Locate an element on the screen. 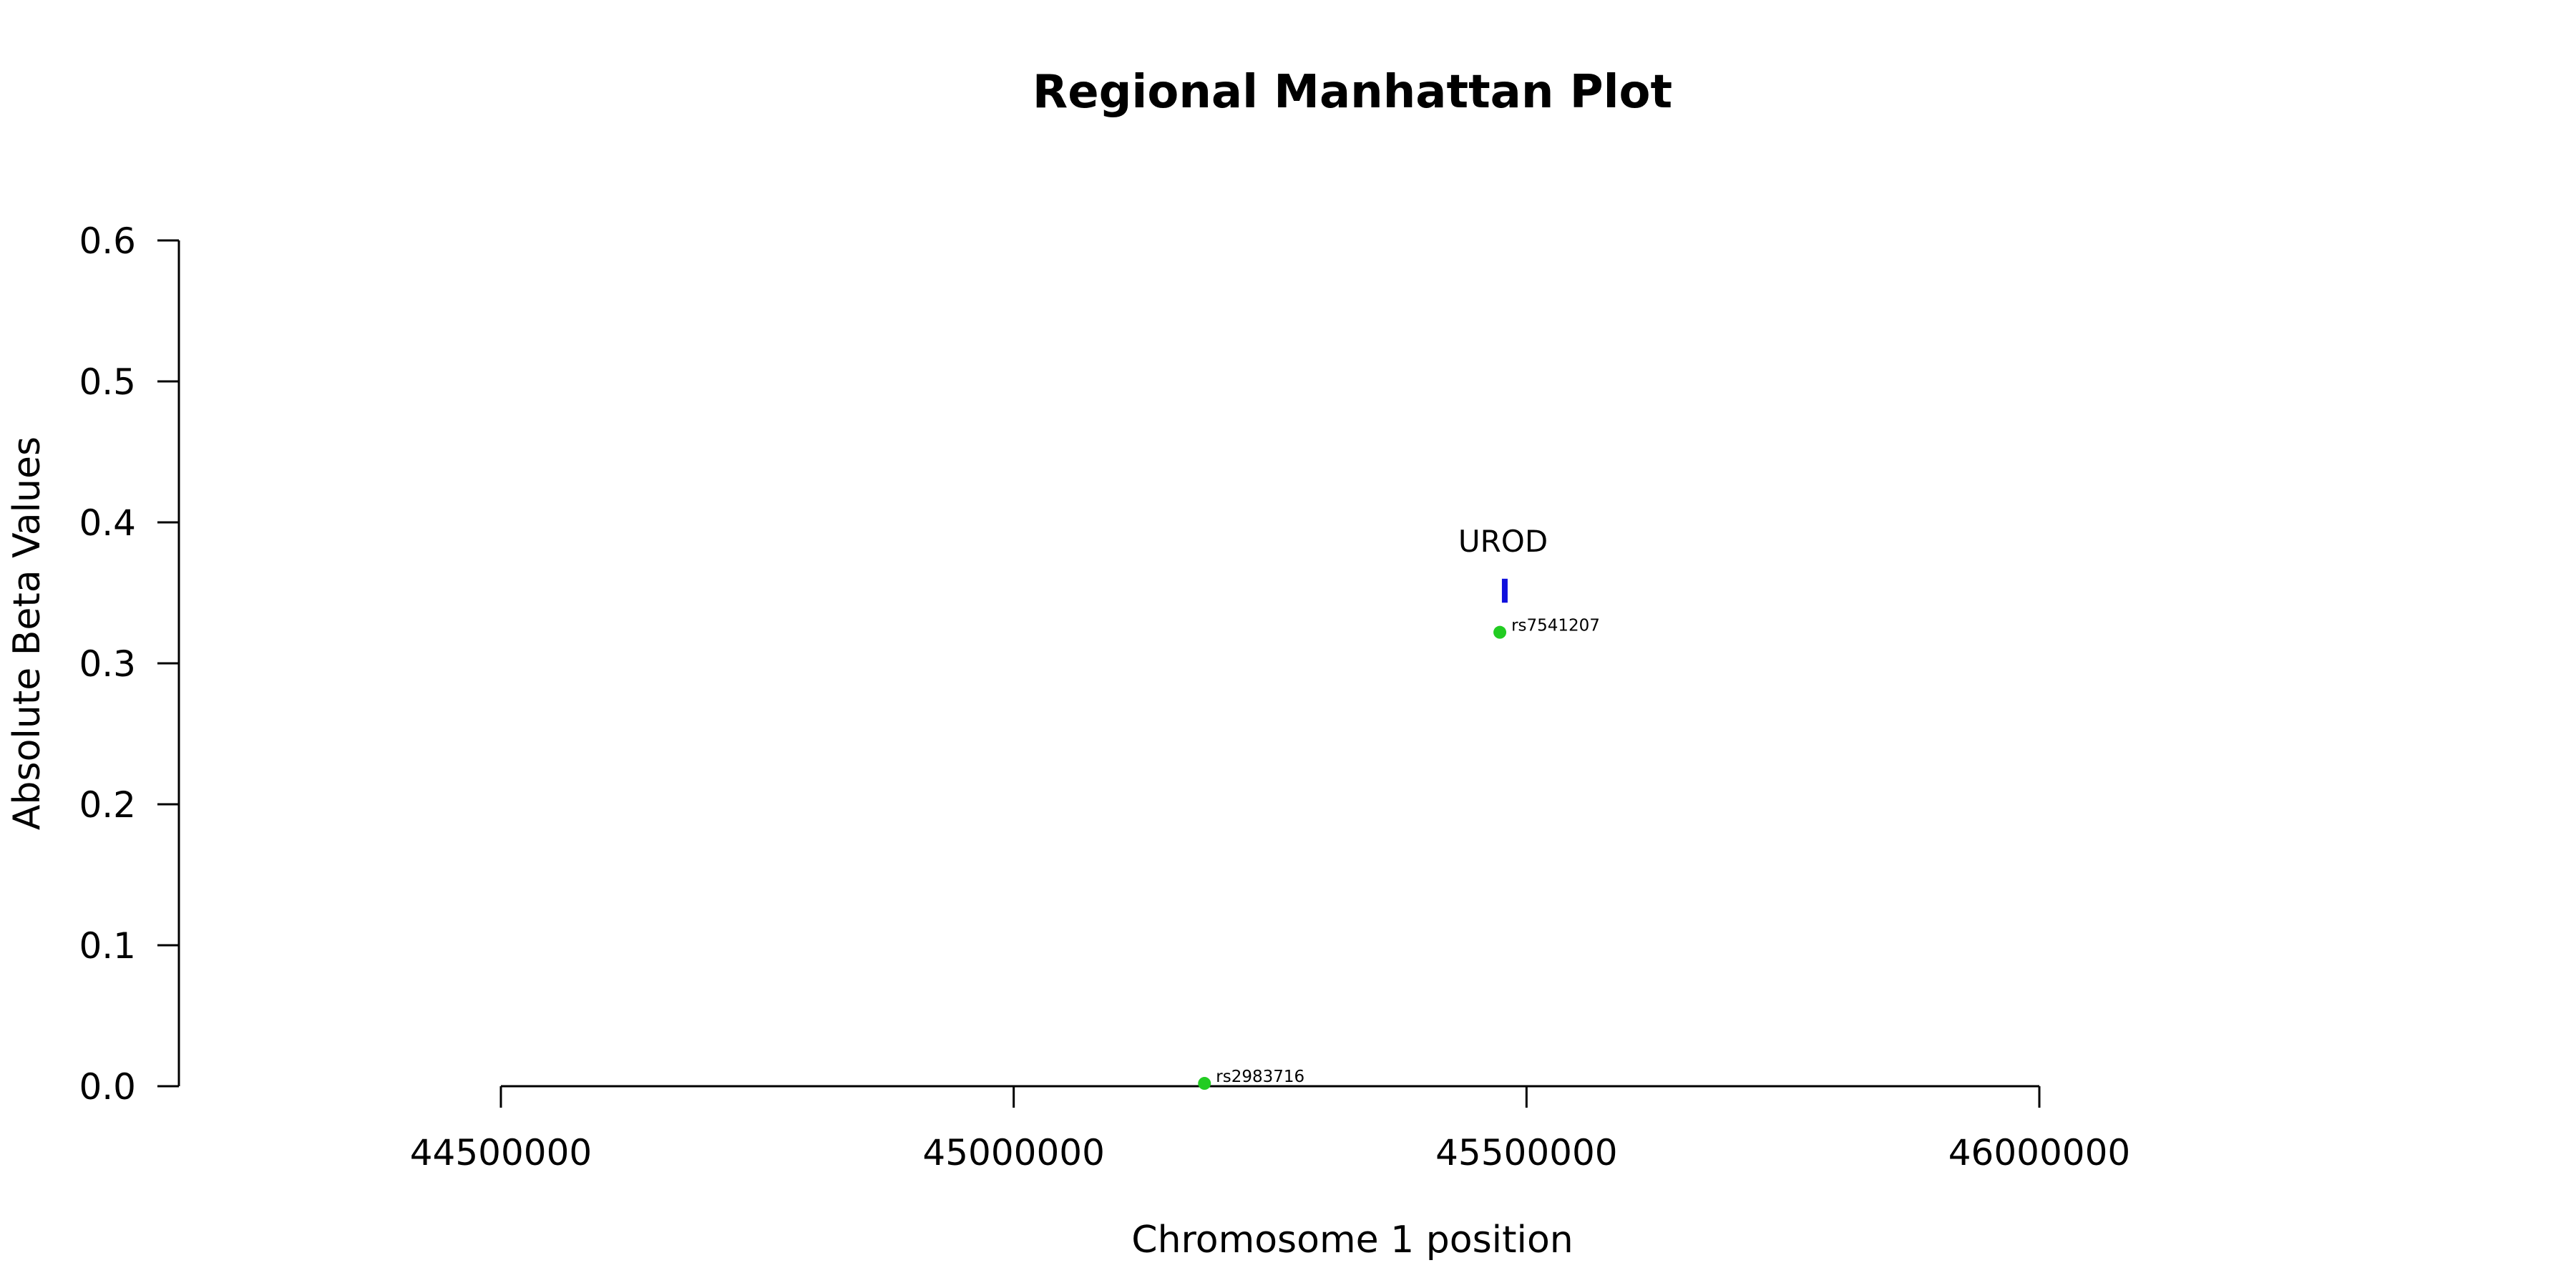 The image size is (2576, 1288). chart-title: Regional Manhattan Plot is located at coordinates (1352, 92).